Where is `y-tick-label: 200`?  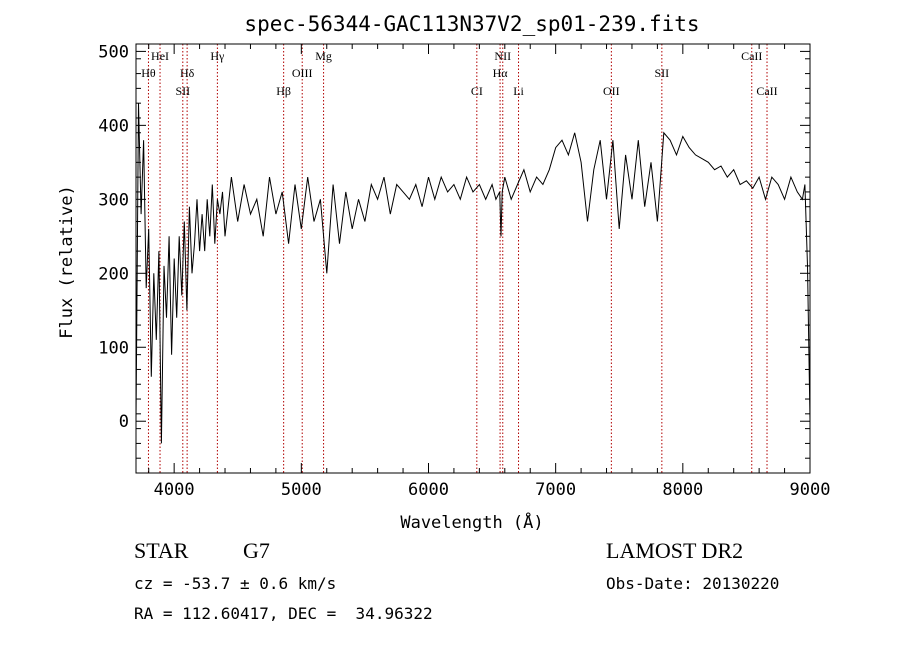 y-tick-label: 200 is located at coordinates (113, 274).